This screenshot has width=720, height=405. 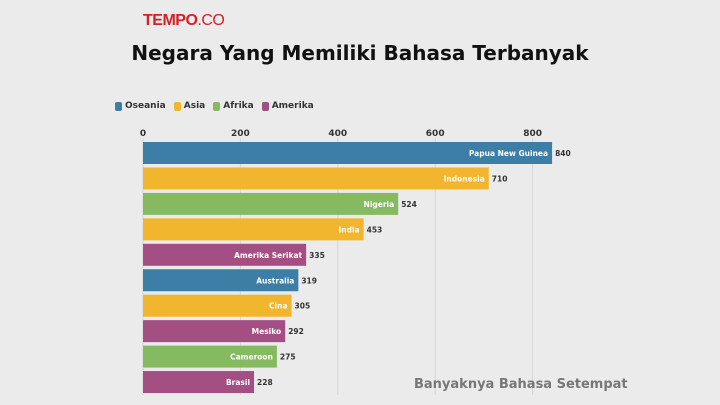 What do you see at coordinates (143, 134) in the screenshot?
I see `x-tick-label: 0` at bounding box center [143, 134].